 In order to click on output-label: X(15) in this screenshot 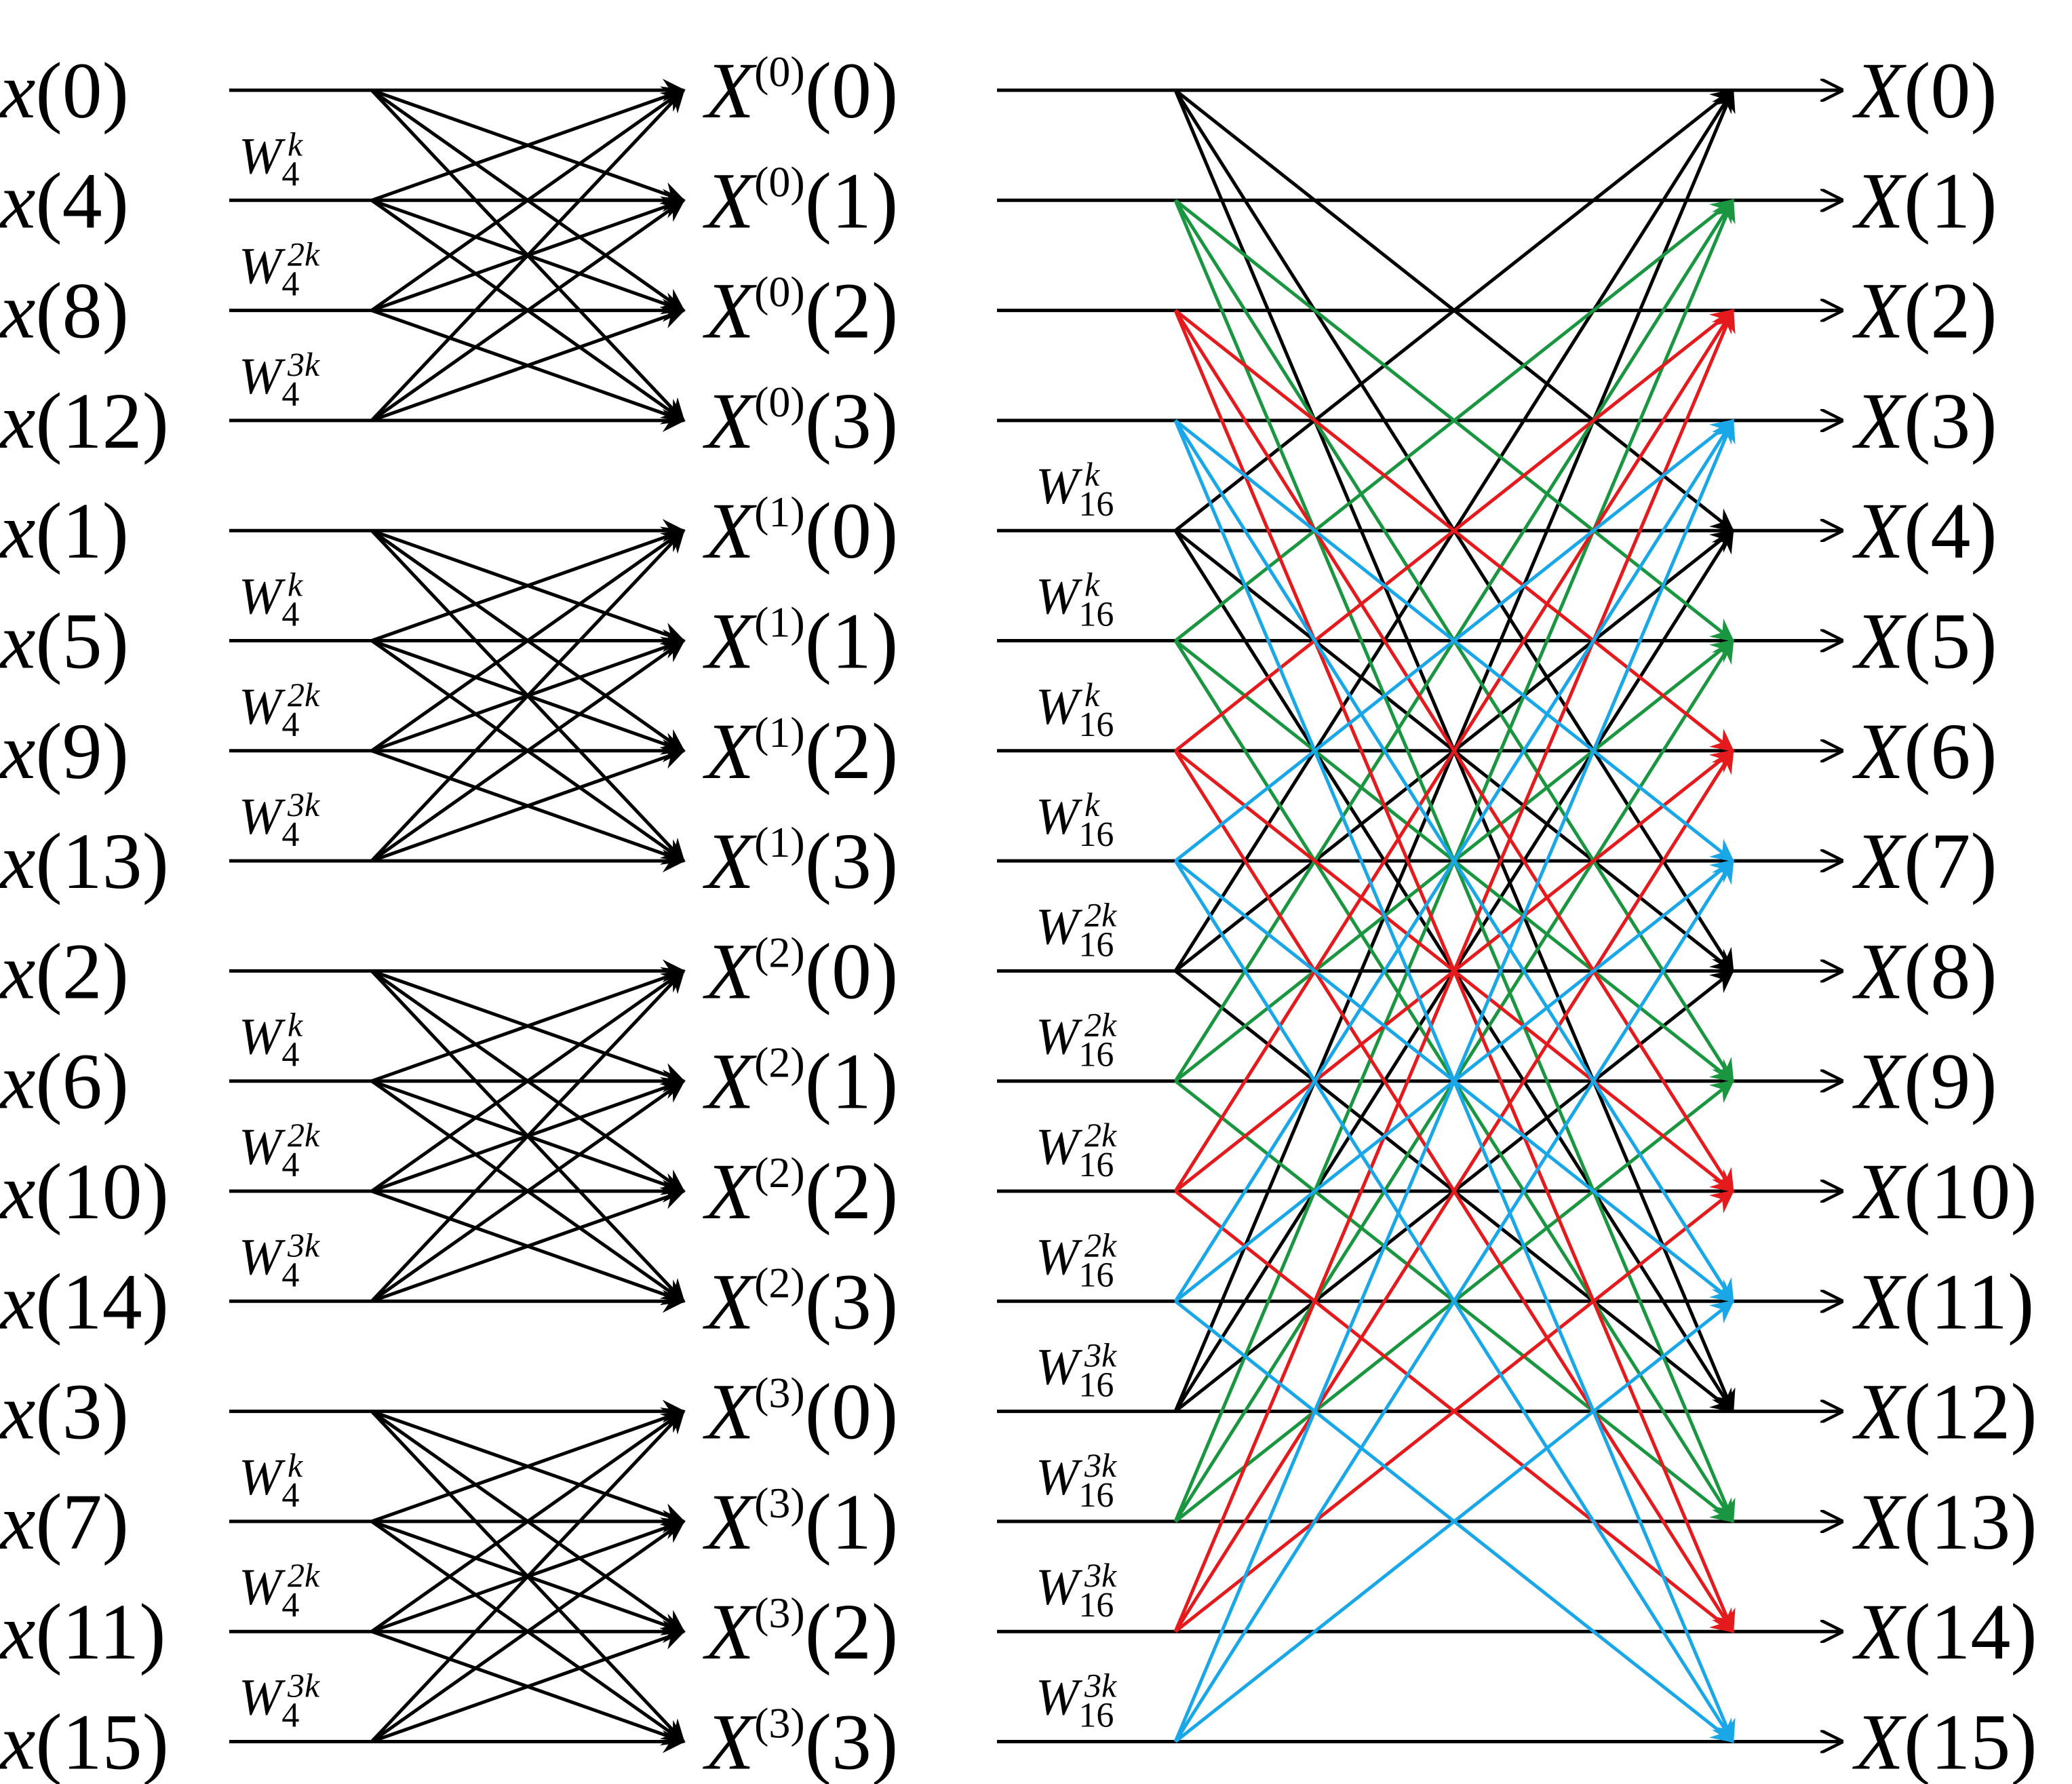, I will do `click(1944, 1741)`.